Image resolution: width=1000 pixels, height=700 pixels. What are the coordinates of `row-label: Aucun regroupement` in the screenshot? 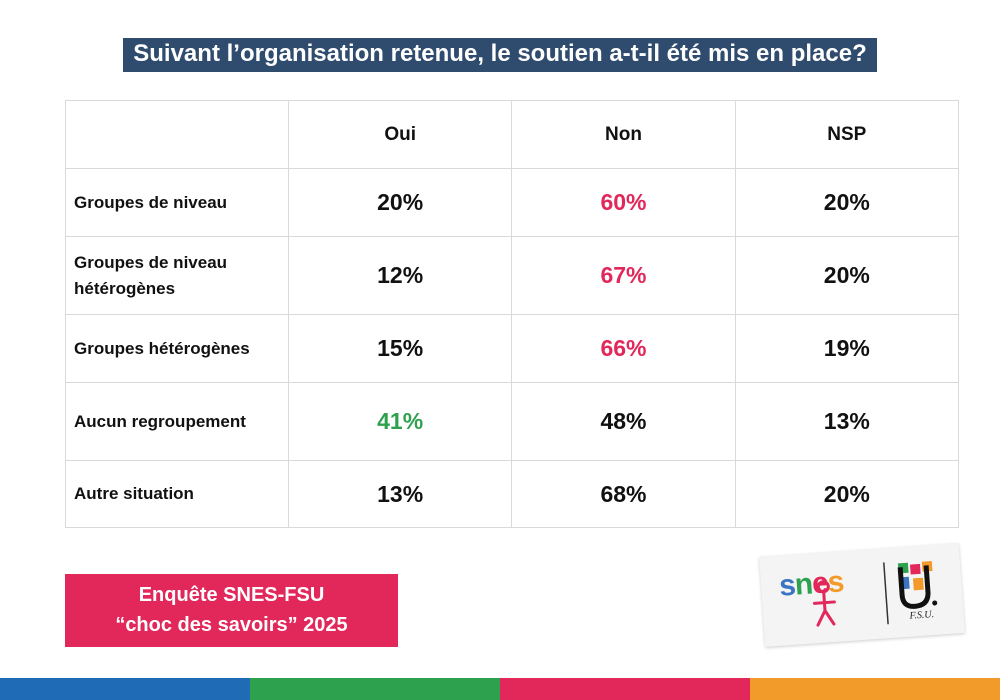 It's located at (177, 421).